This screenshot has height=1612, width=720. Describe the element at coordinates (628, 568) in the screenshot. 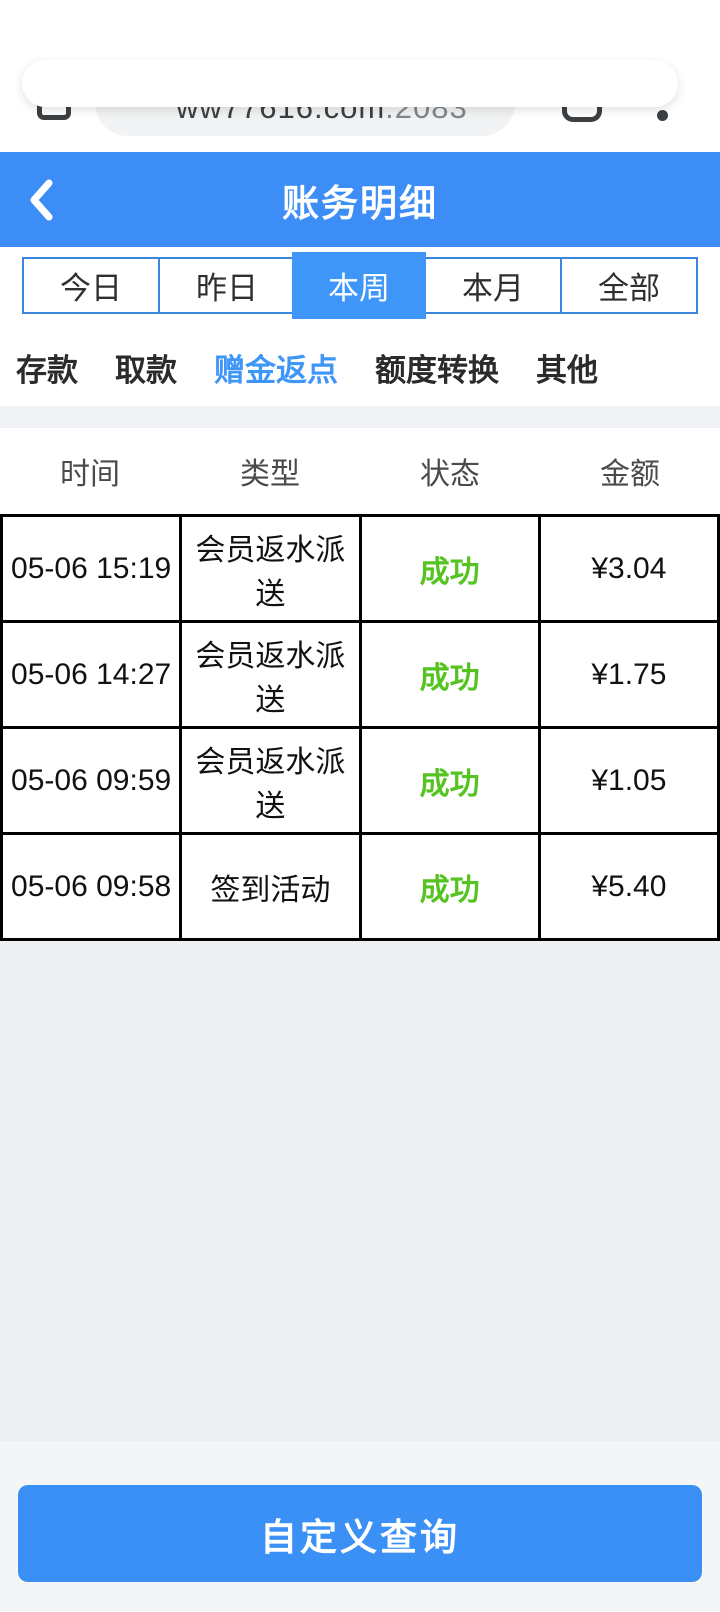

I see `cell-amount: ¥3.04` at that location.